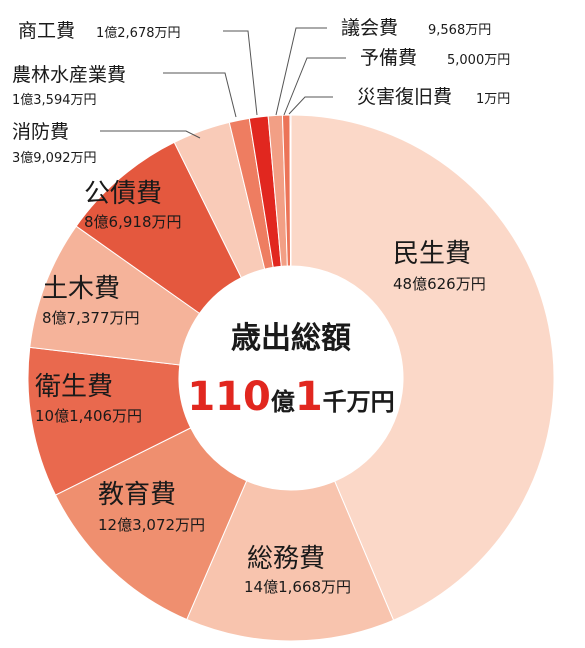 This screenshot has width=585, height=648. Describe the element at coordinates (359, 402) in the screenshot. I see `center-total-part-3: 千万円` at that location.